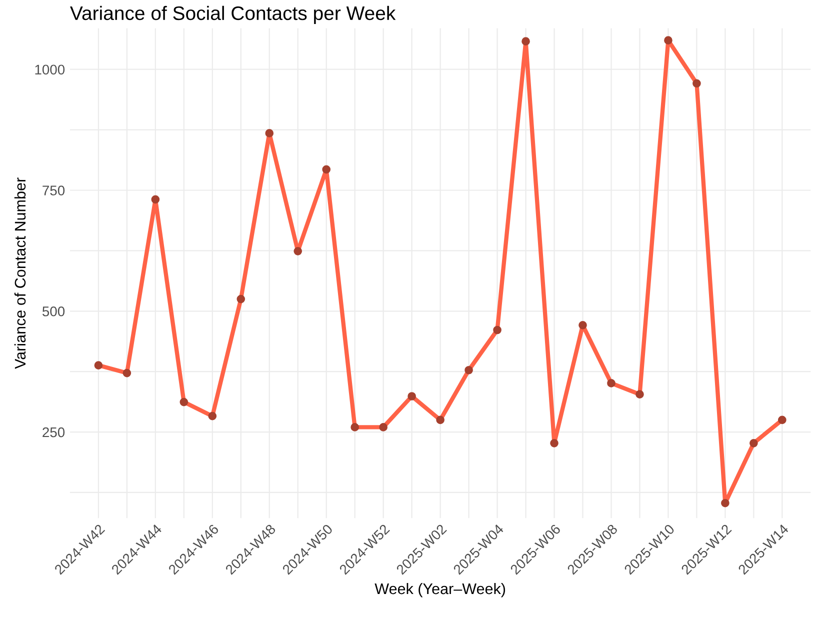 This screenshot has width=823, height=628. Describe the element at coordinates (53, 432) in the screenshot. I see `y-tick-label: 250` at that location.